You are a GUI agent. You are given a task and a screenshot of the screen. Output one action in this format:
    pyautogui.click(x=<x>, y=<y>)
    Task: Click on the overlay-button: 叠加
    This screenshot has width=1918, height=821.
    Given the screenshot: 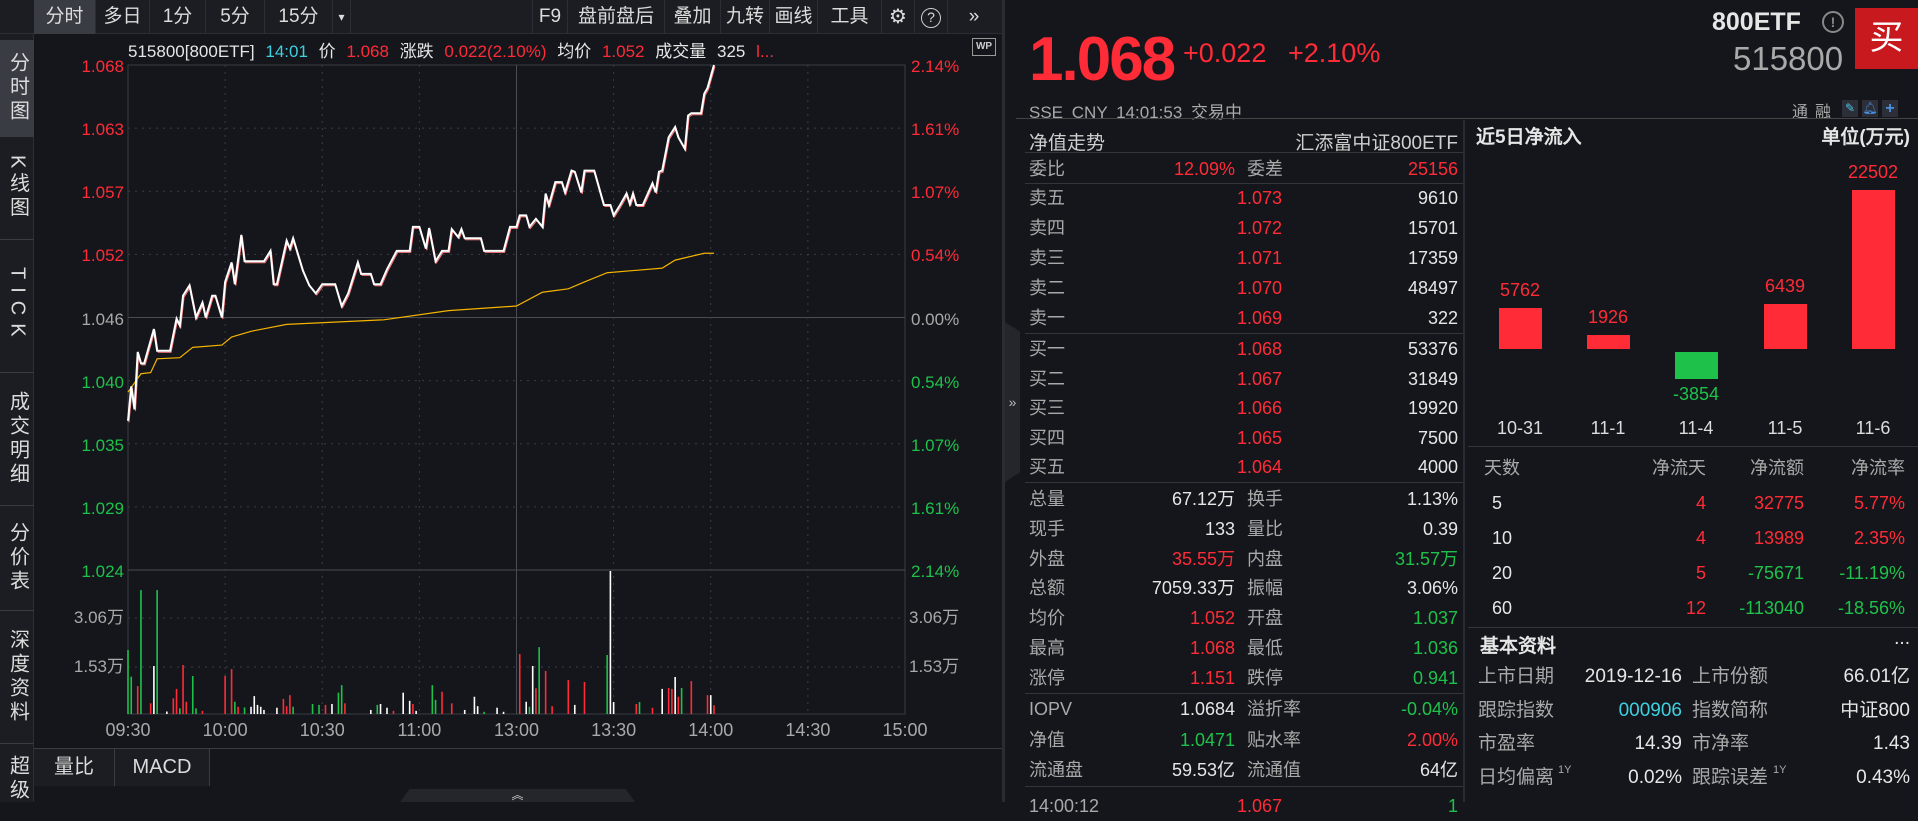 What is the action you would take?
    pyautogui.click(x=693, y=17)
    